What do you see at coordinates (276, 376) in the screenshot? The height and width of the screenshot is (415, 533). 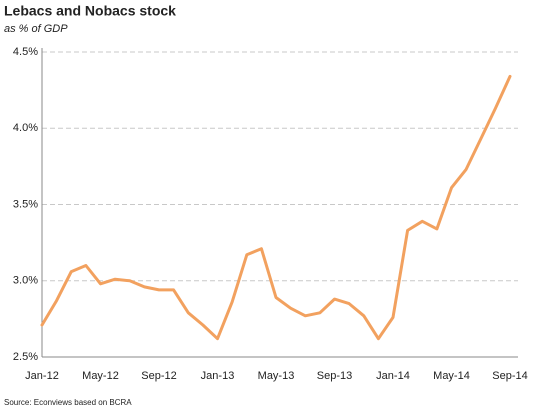 I see `x-tick-label: May-13` at bounding box center [276, 376].